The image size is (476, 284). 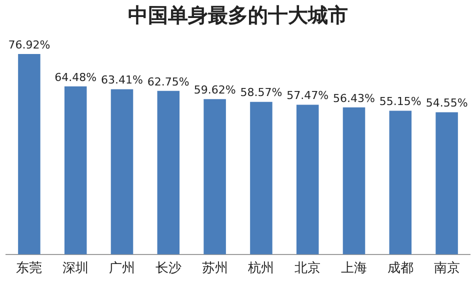 I want to click on x-tick-label: 广州, so click(x=122, y=267).